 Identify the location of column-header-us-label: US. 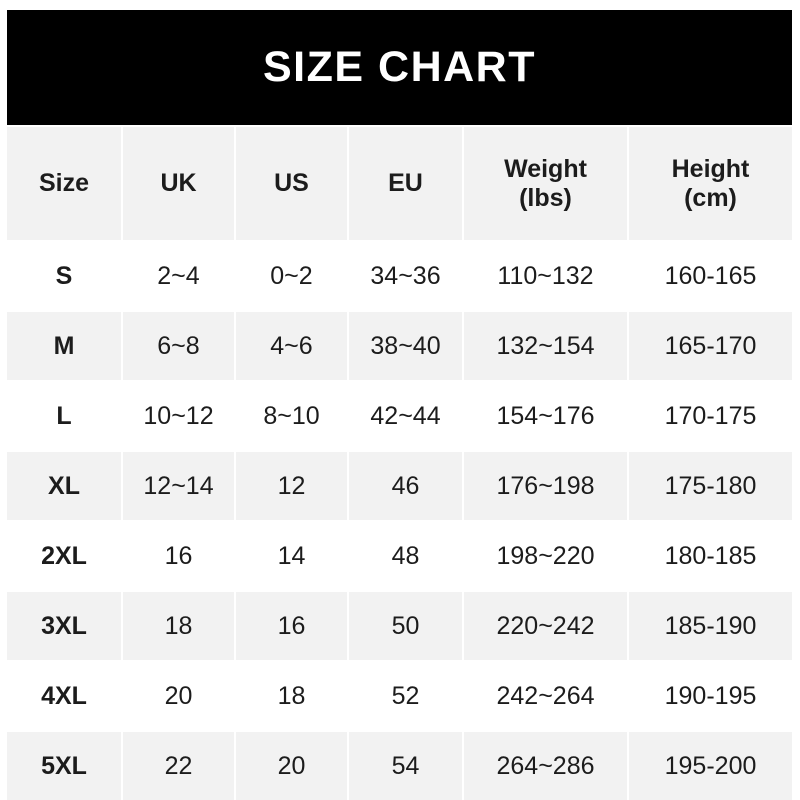
(291, 183).